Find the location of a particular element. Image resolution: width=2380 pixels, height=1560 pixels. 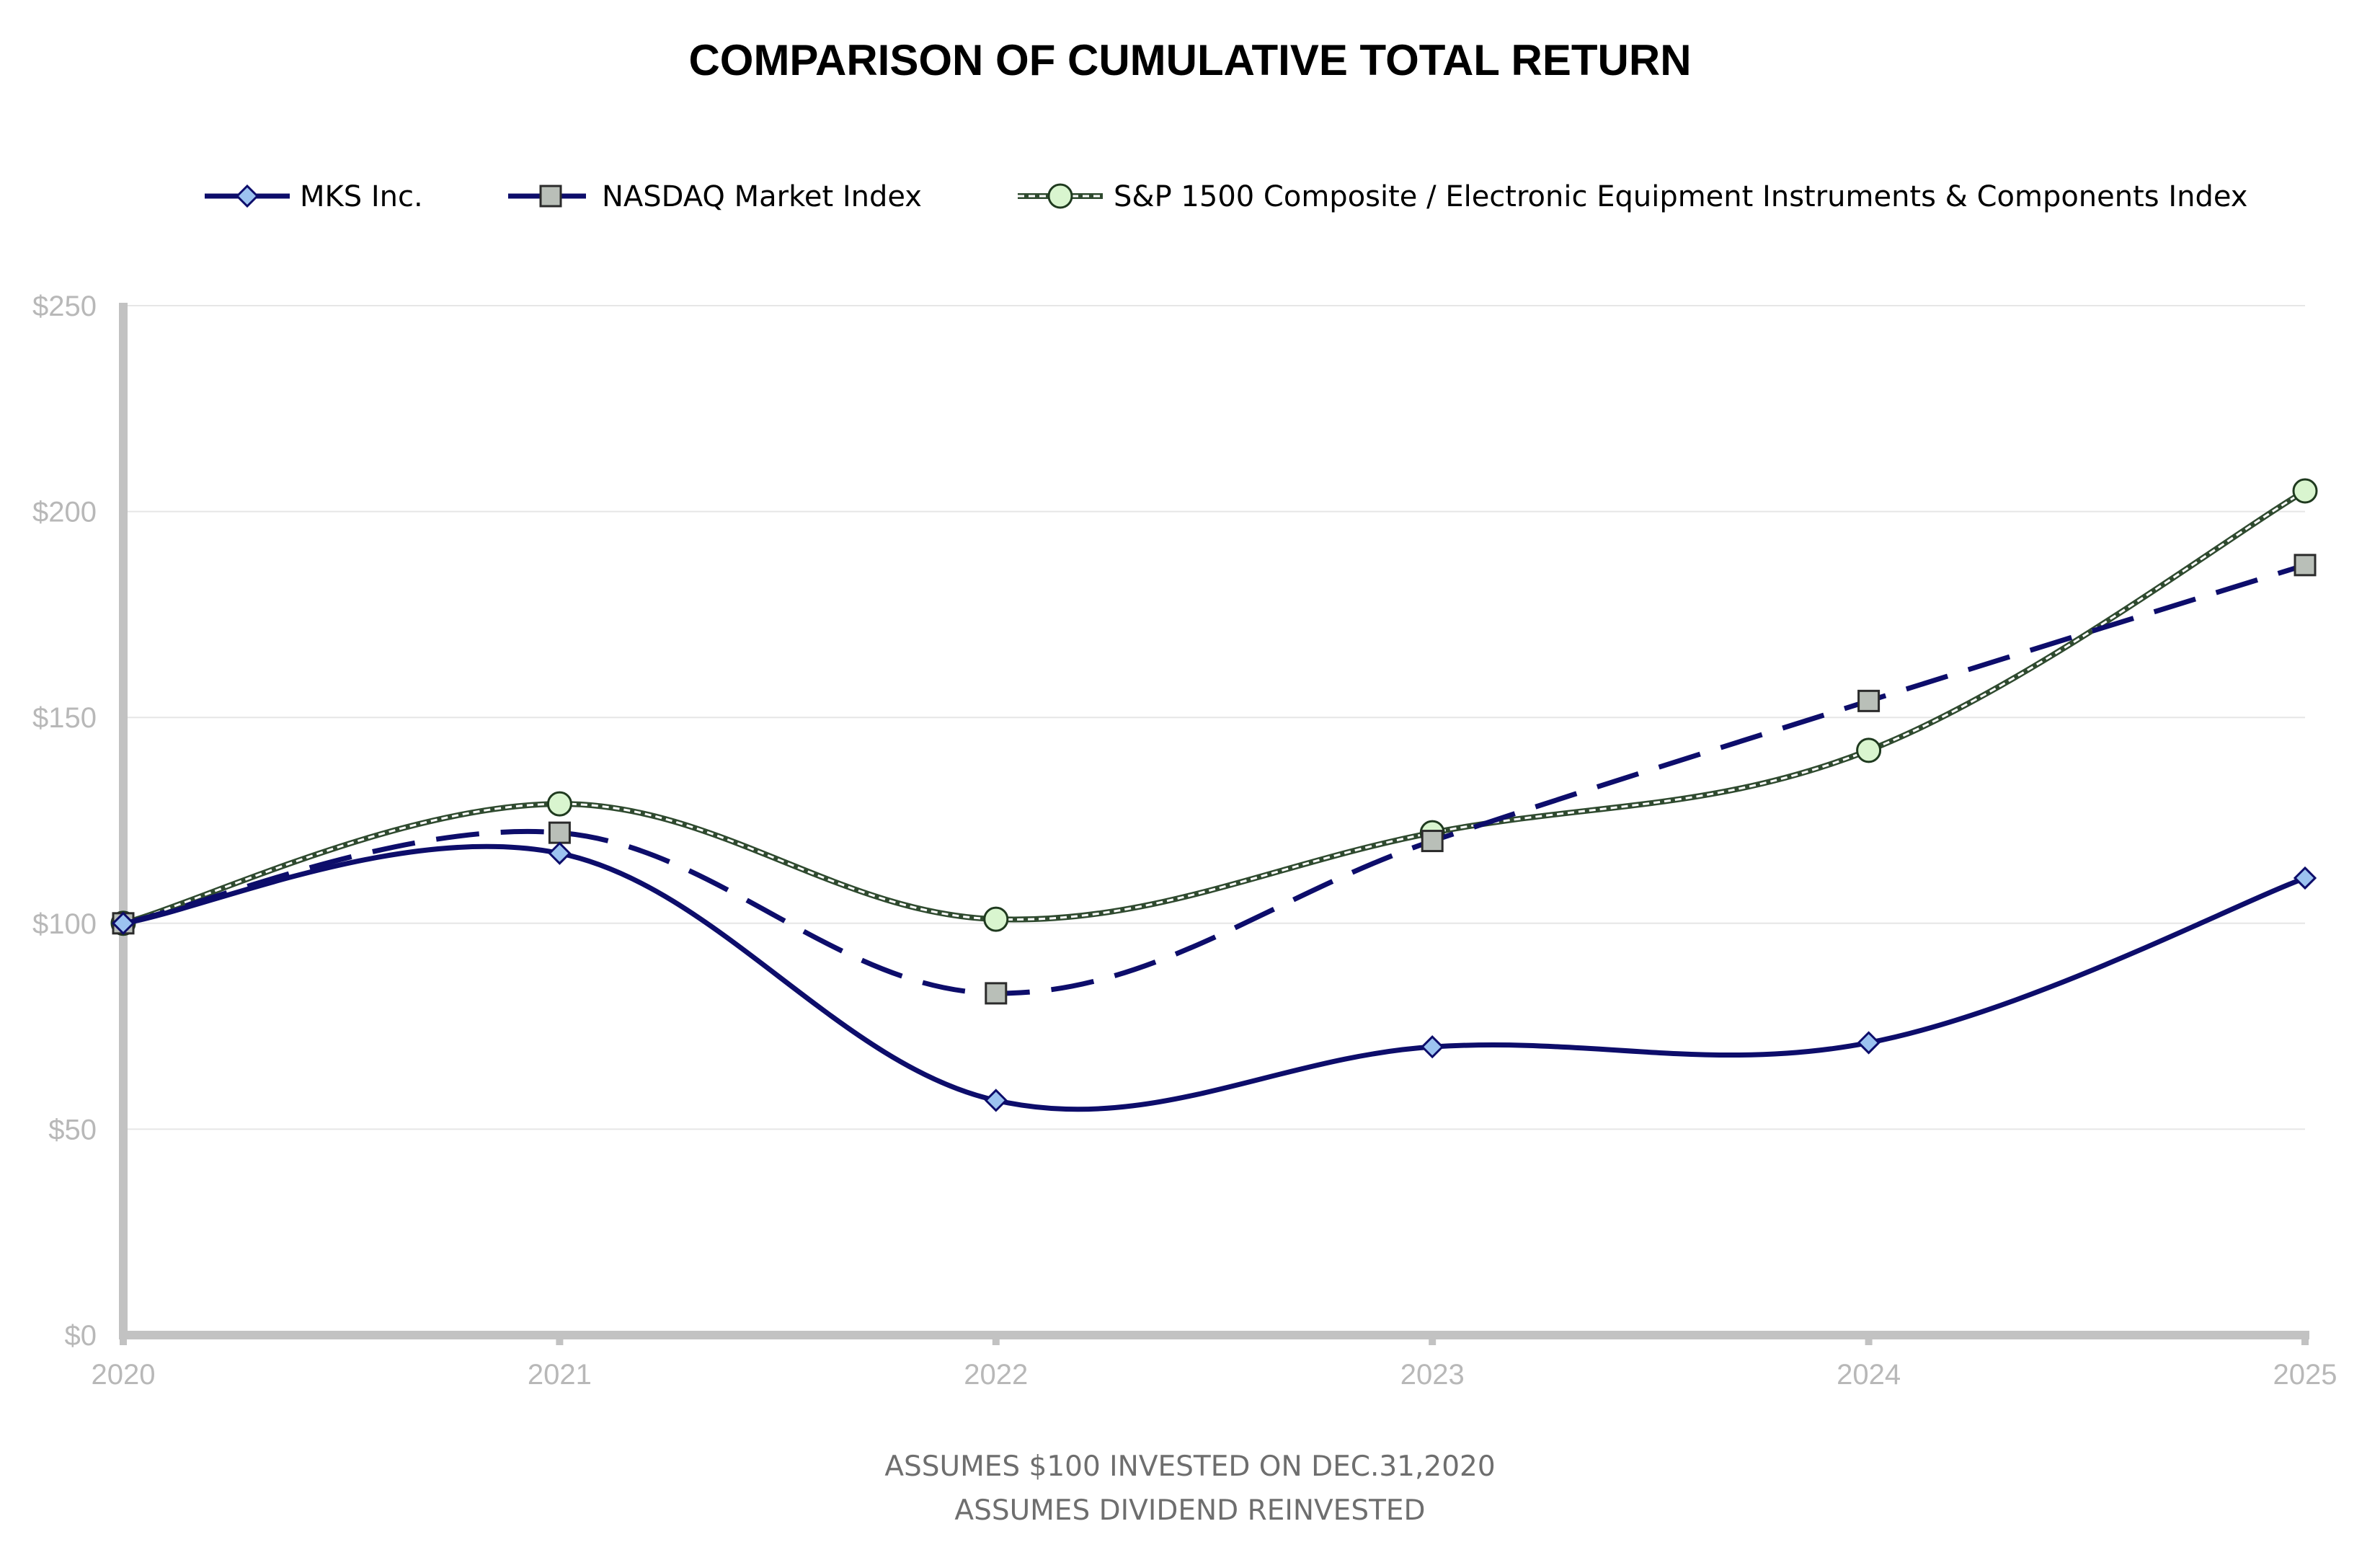

legend-label: MKS Inc. is located at coordinates (361, 197).